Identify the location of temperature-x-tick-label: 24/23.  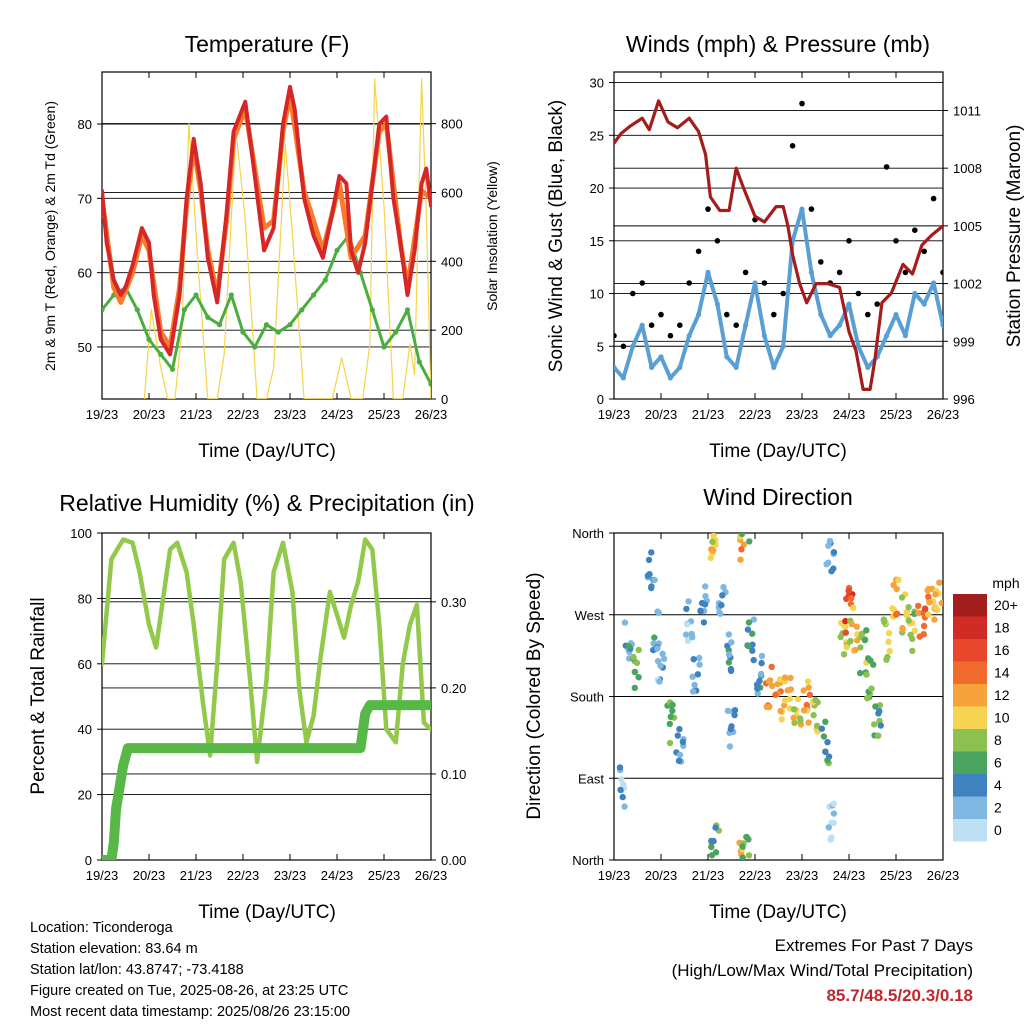
(337, 414).